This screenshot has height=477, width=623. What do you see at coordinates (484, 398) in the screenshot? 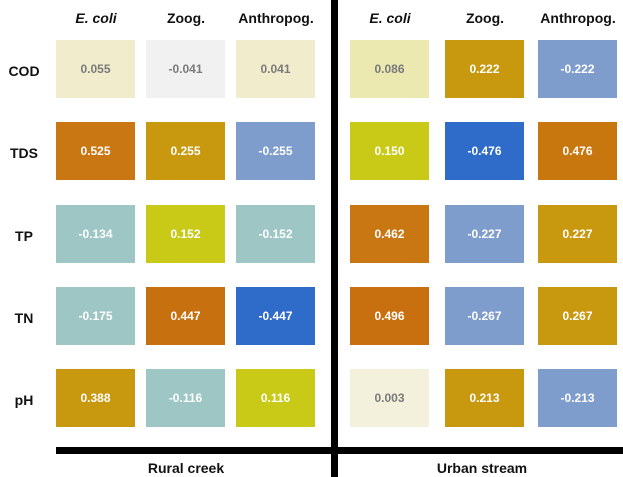
I see `heatmap-cell: 0.213` at bounding box center [484, 398].